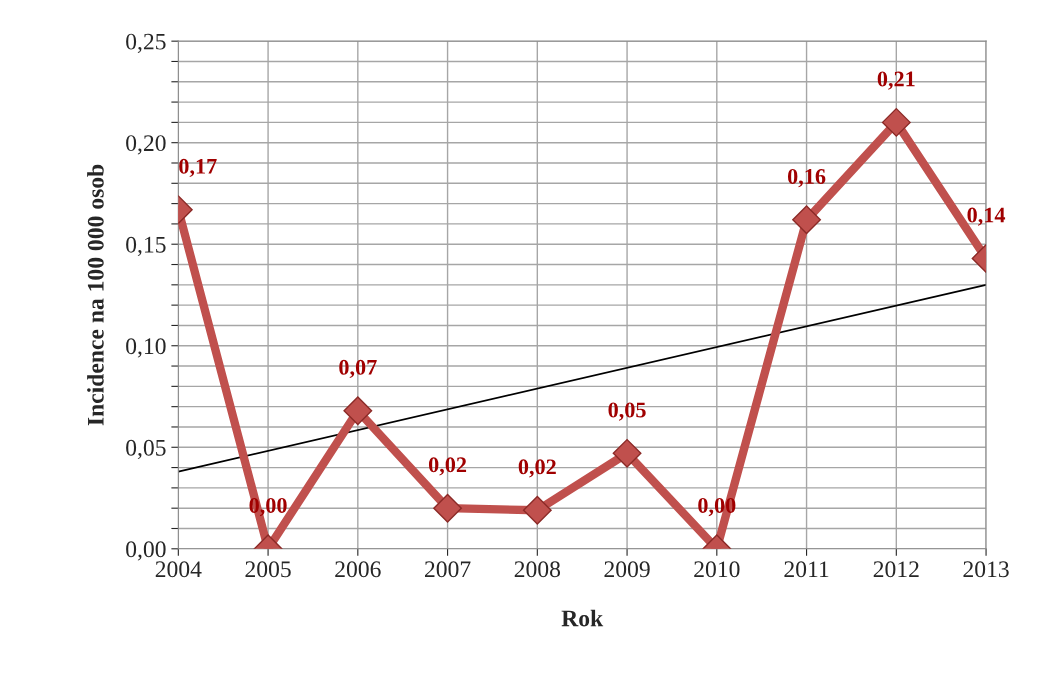 The width and height of the screenshot is (1049, 686). What do you see at coordinates (806, 569) in the screenshot?
I see `x-tick-label: 2011` at bounding box center [806, 569].